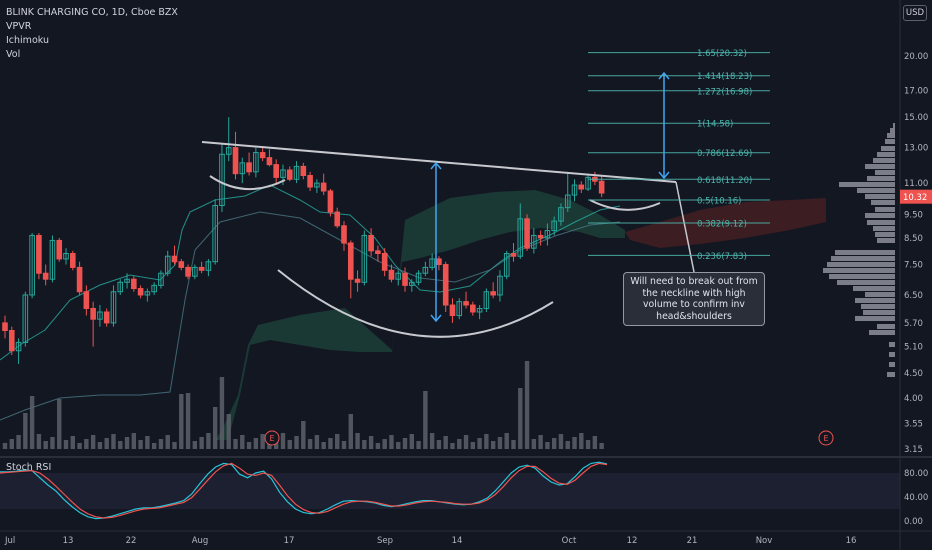 The image size is (932, 550). I want to click on earnings-marker: E, so click(272, 438).